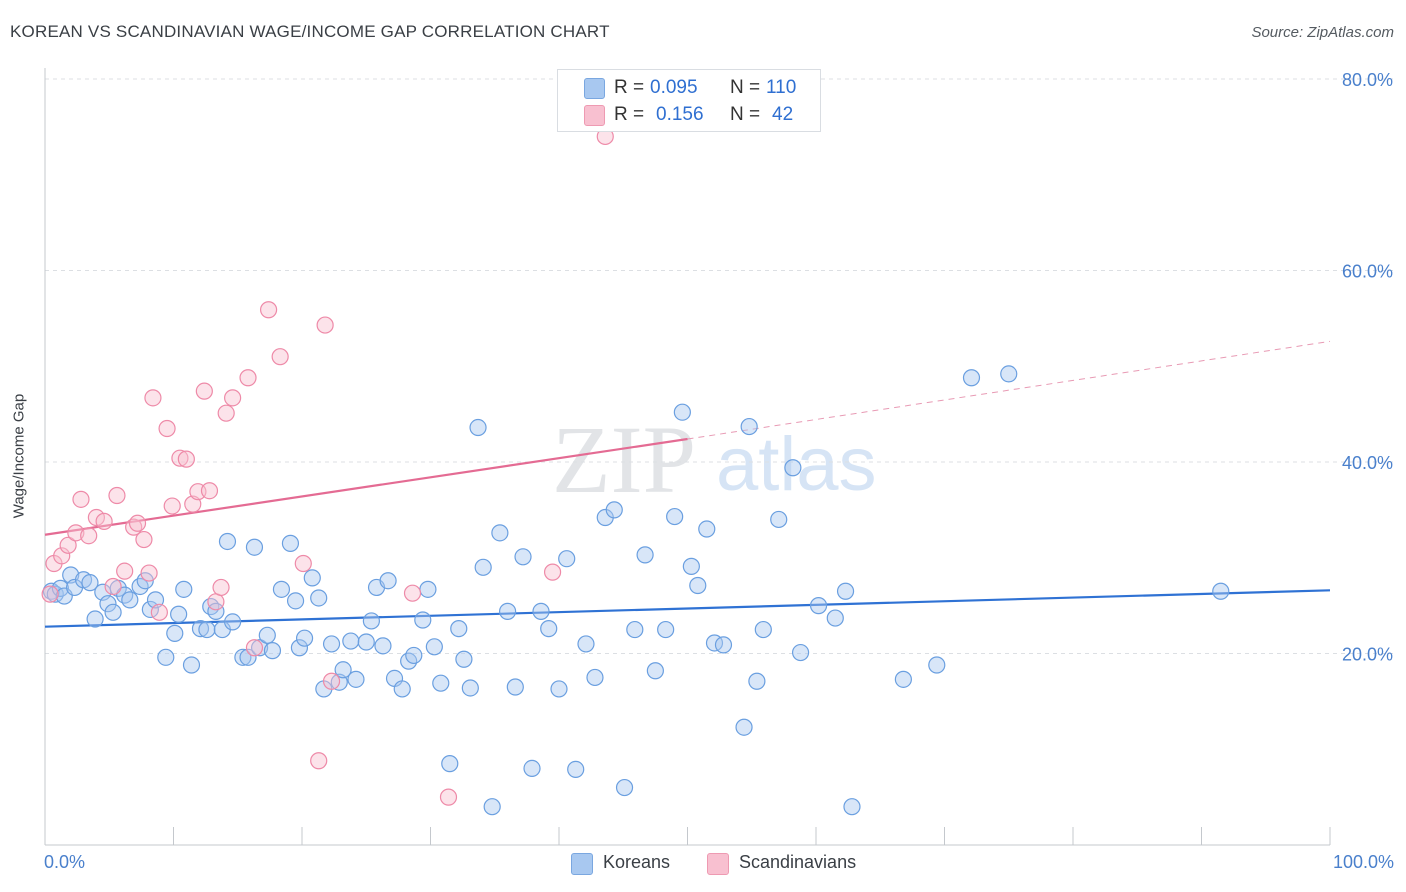 Image resolution: width=1406 pixels, height=892 pixels. I want to click on watermark-atlas: atlas, so click(796, 464).